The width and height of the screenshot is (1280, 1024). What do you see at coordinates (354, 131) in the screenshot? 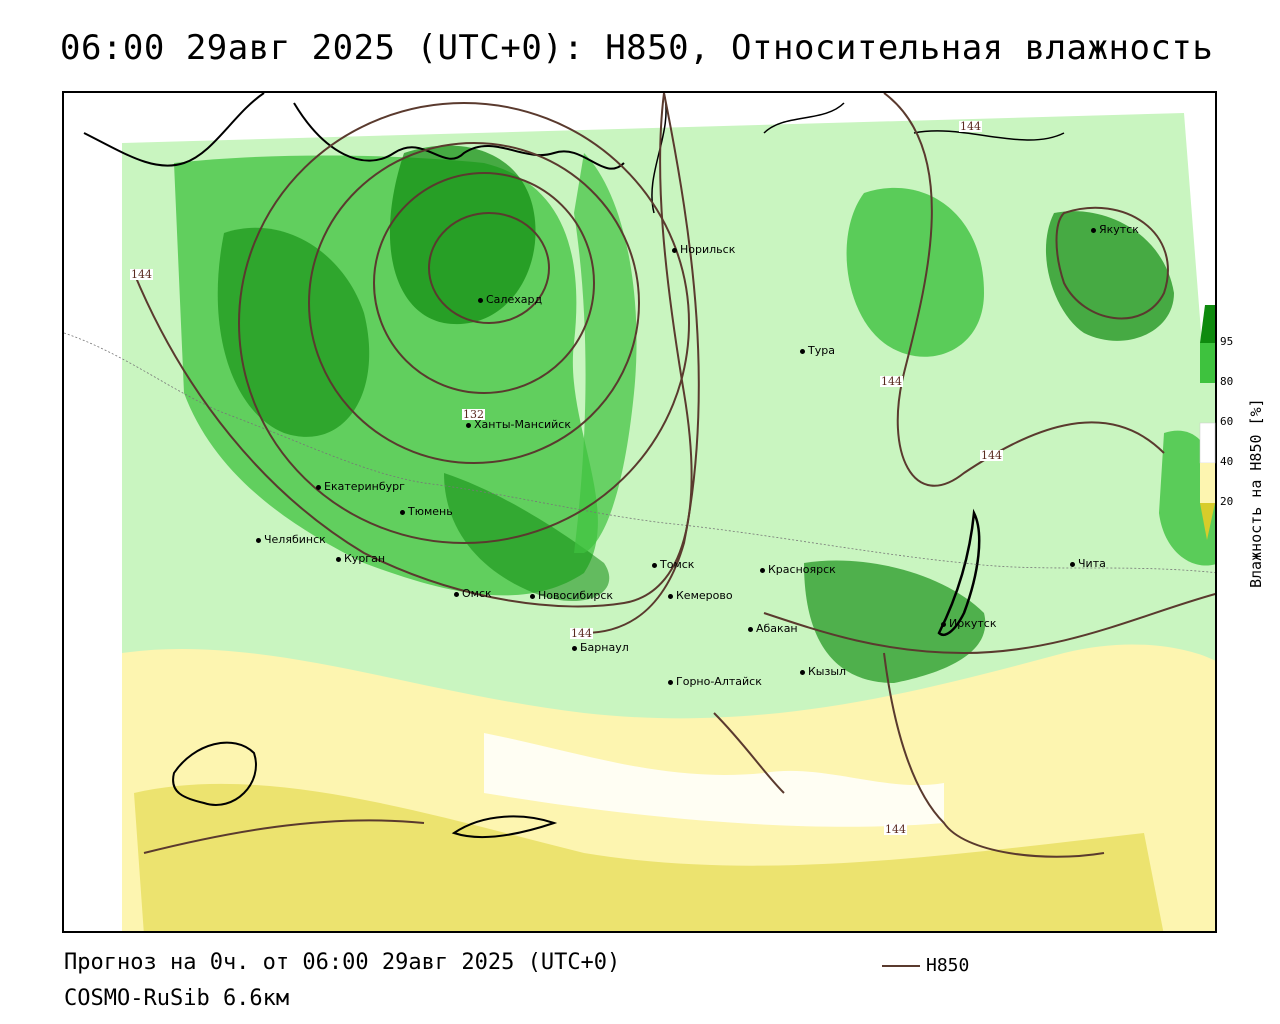
I see `coastline-north` at bounding box center [354, 131].